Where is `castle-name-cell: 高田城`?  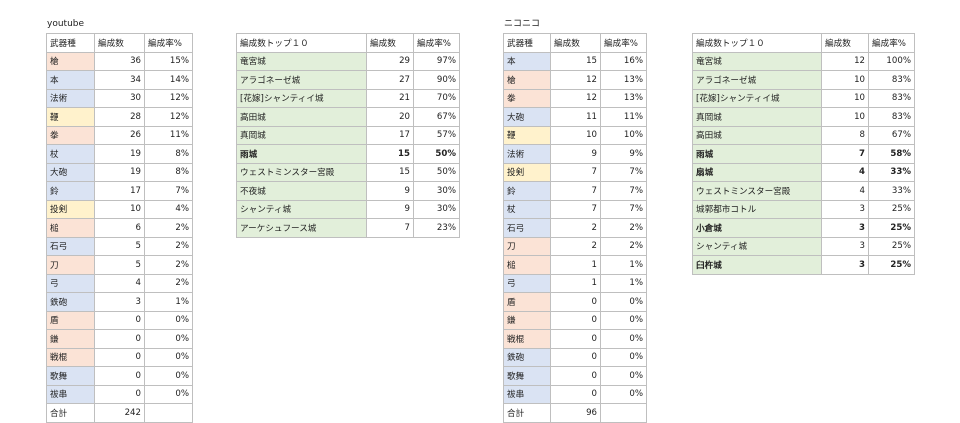 castle-name-cell: 高田城 is located at coordinates (757, 135).